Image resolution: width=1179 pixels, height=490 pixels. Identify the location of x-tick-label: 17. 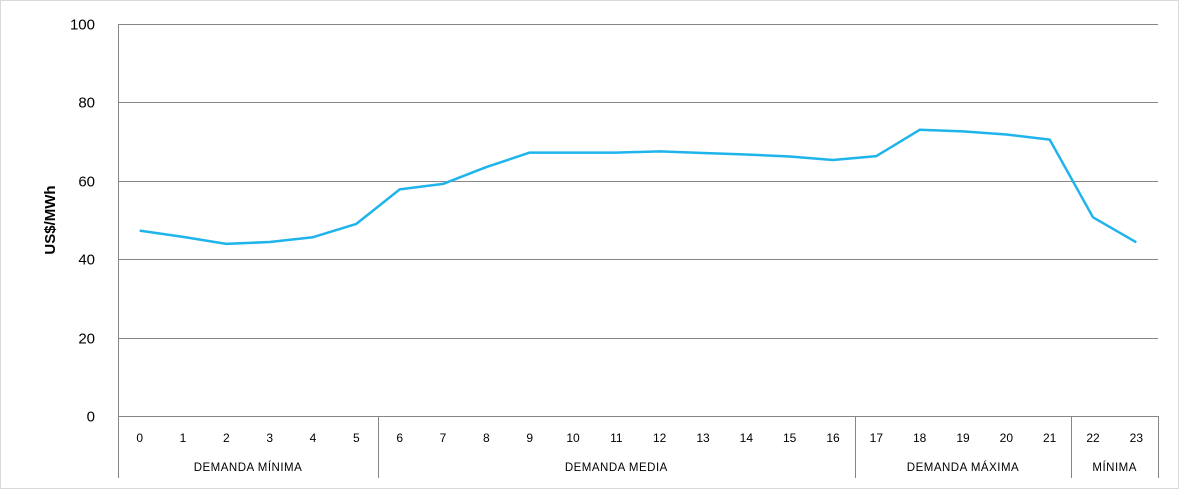
(877, 438).